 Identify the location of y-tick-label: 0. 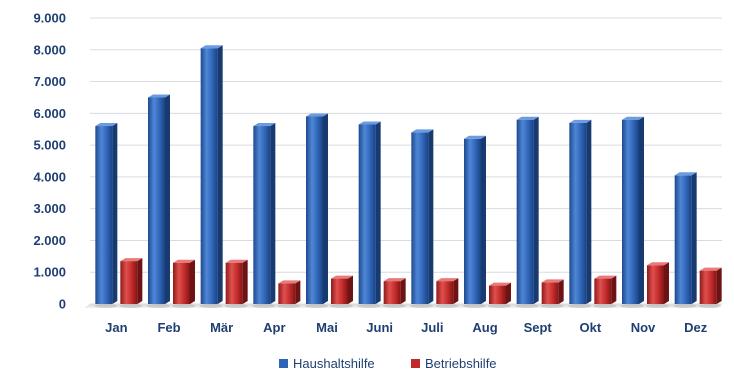
(62, 304).